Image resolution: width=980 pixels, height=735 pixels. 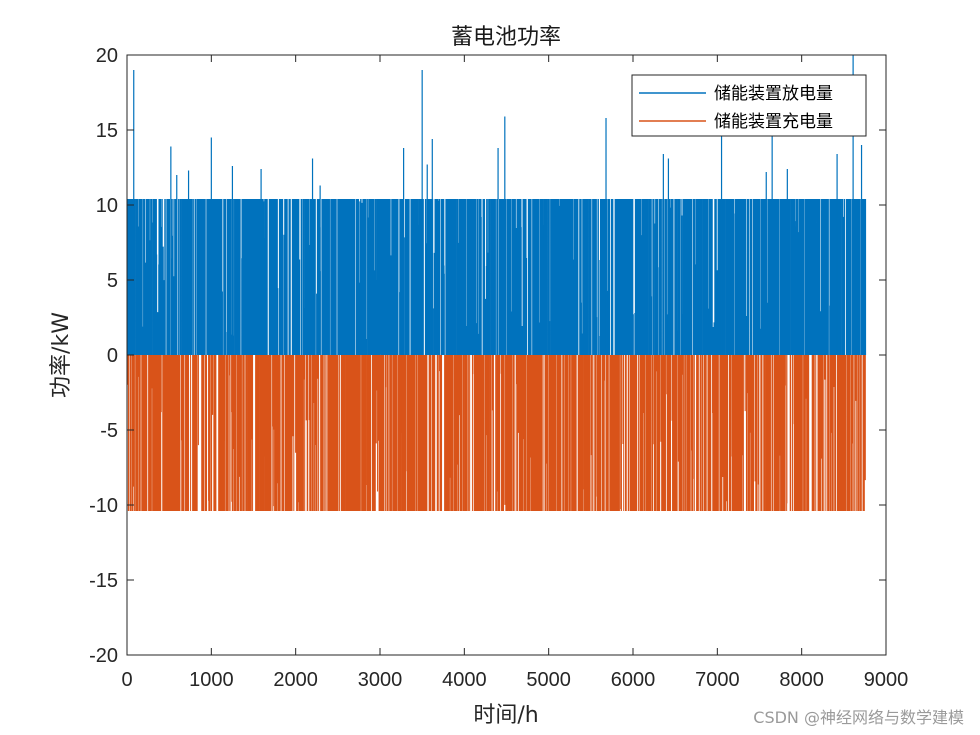 I want to click on x-tick-label: 5000, so click(x=548, y=680).